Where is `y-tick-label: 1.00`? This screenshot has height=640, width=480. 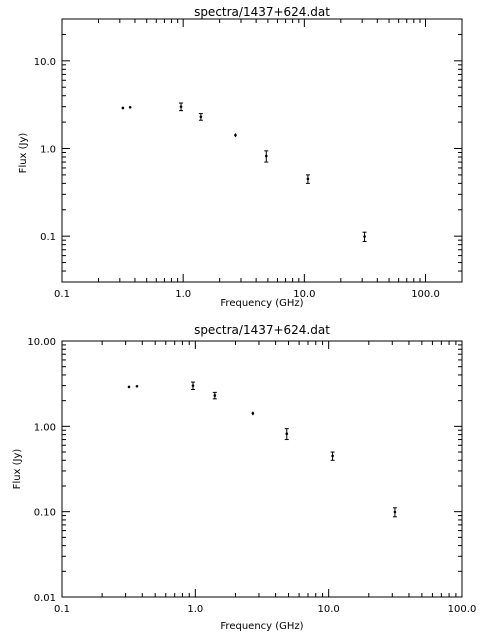 y-tick-label: 1.00 is located at coordinates (45, 427).